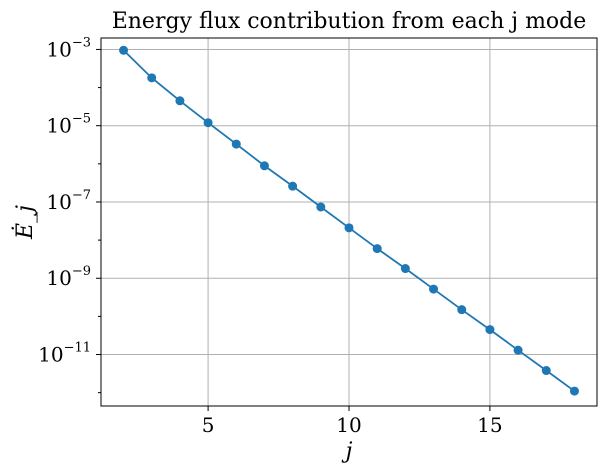  Describe the element at coordinates (24, 222) in the screenshot. I see `y-axis-label: Ė_j` at that location.